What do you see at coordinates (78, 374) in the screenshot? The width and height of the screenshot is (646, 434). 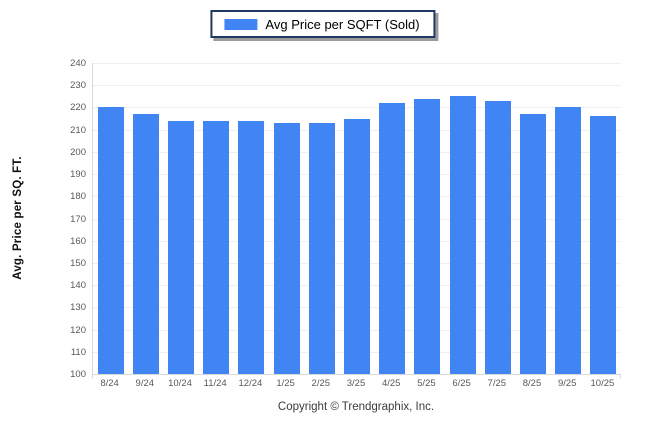 I see `y-tick-label: 100` at bounding box center [78, 374].